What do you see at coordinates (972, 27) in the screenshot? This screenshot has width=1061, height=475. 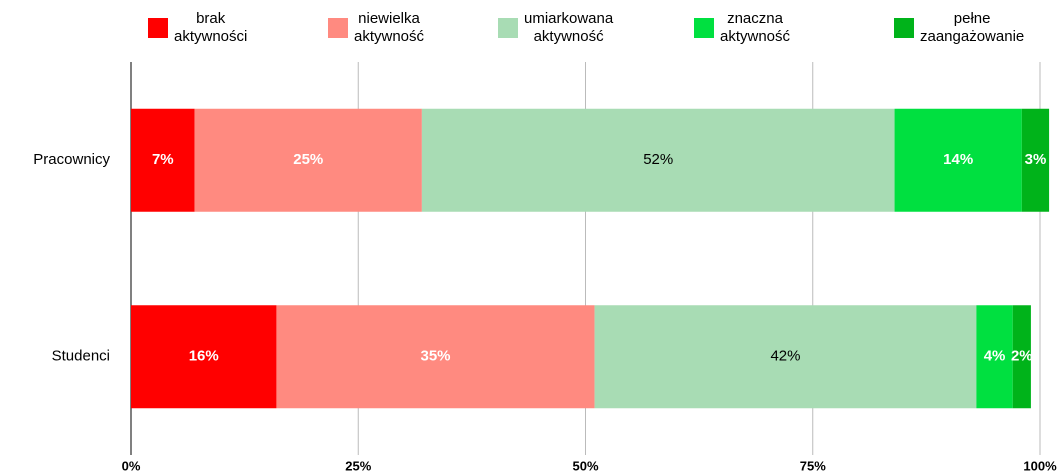 I see `legend-label: pełne zaangażowanie` at bounding box center [972, 27].